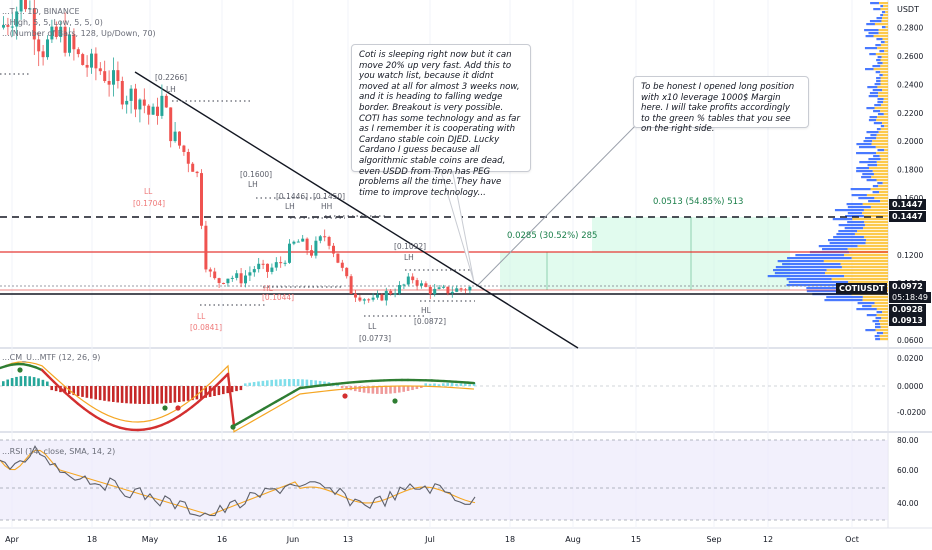 This screenshot has height=550, width=932. What do you see at coordinates (59, 451) in the screenshot?
I see `rsi-legend: ...RSI (14, close, SMA, 14, 2)` at bounding box center [59, 451].